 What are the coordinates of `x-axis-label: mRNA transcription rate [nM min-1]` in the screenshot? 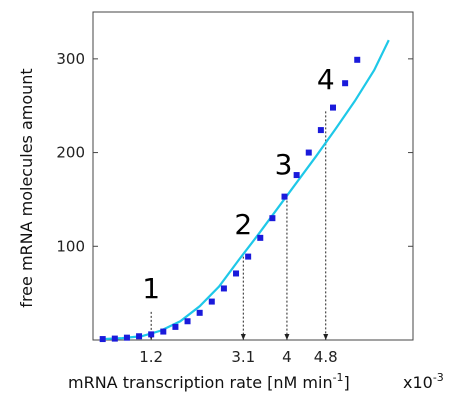 It's located at (209, 381).